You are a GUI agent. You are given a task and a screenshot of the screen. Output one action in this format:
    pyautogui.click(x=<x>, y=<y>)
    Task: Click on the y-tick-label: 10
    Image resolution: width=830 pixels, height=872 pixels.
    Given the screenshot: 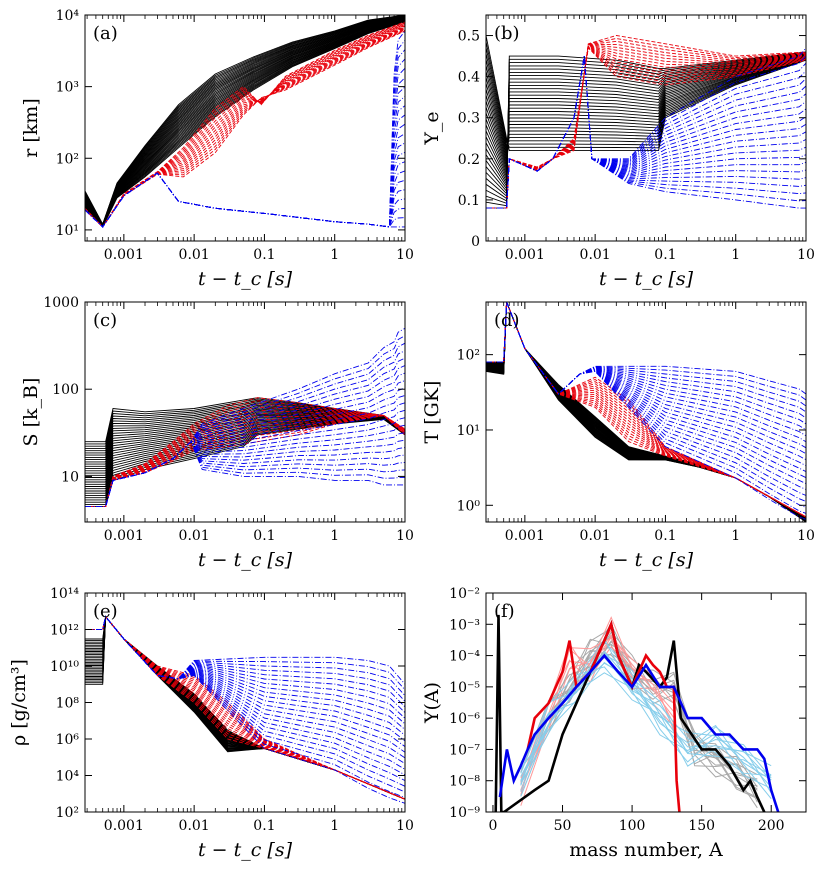 What is the action you would take?
    pyautogui.click(x=70, y=477)
    